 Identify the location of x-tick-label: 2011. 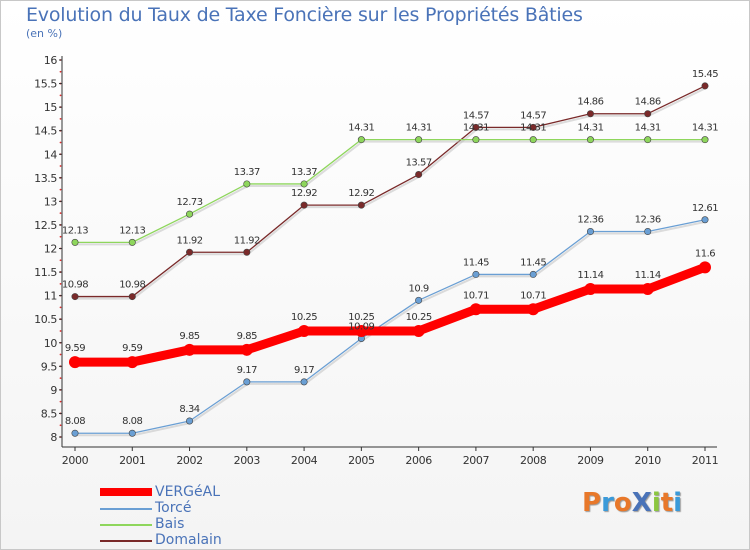
(705, 460).